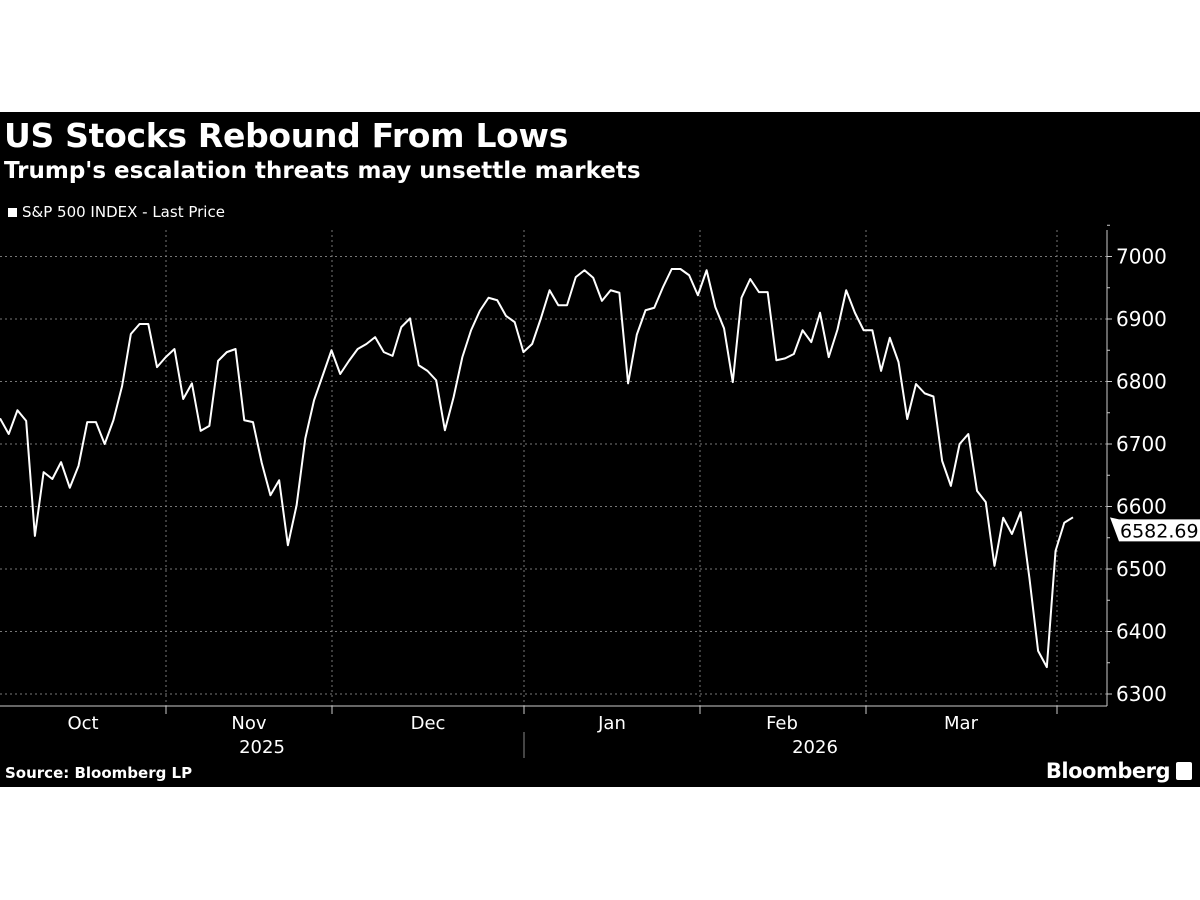 The width and height of the screenshot is (1200, 900). I want to click on y-tick-label: 6700, so click(1141, 444).